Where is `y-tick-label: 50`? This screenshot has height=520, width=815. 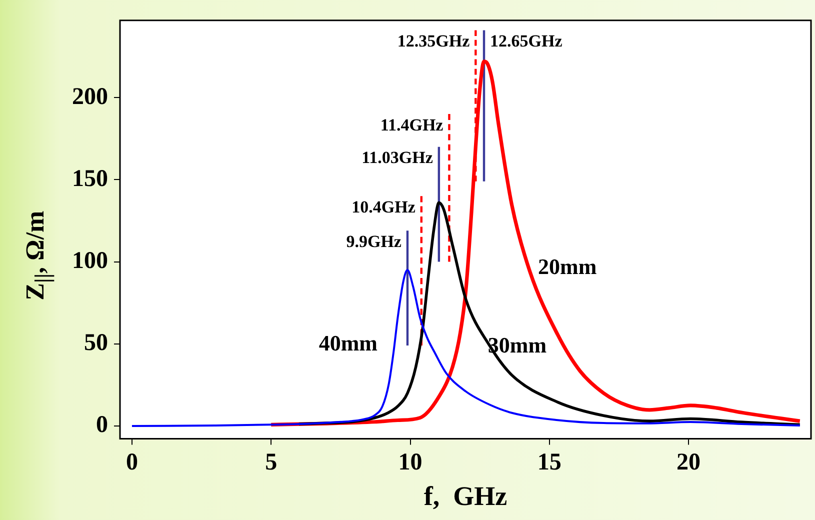 y-tick-label: 50 is located at coordinates (96, 343).